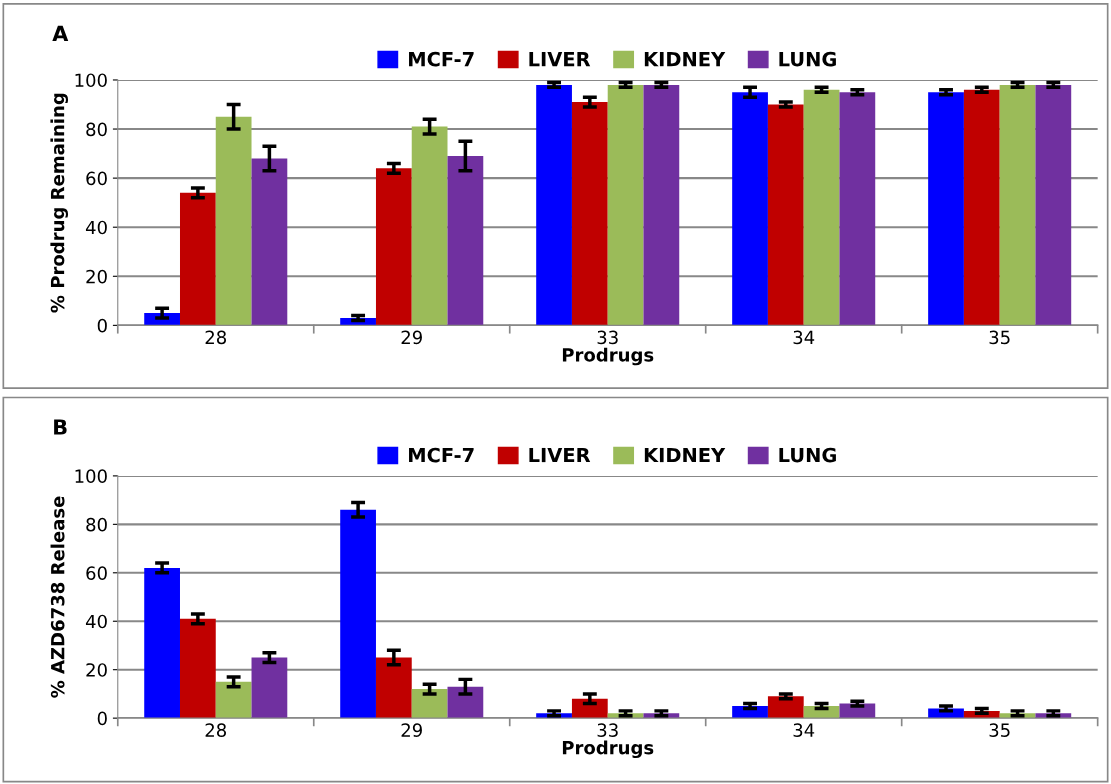 The height and width of the screenshot is (784, 1111). I want to click on chart-title: B, so click(60, 427).